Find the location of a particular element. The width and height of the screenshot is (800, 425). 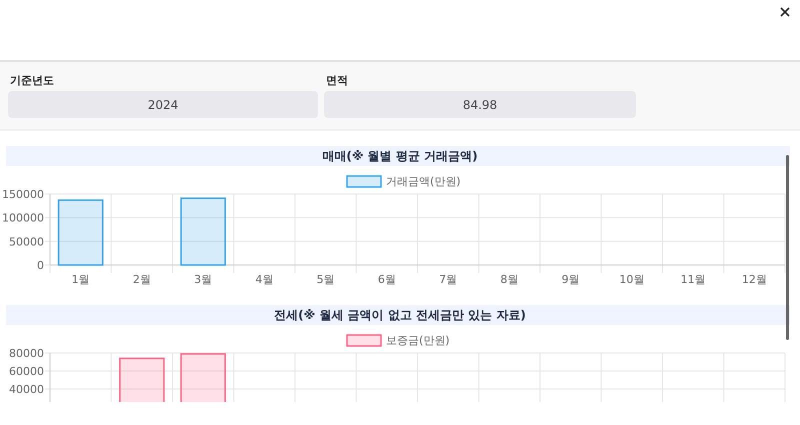

y-tick-label: 50000 is located at coordinates (26, 241).